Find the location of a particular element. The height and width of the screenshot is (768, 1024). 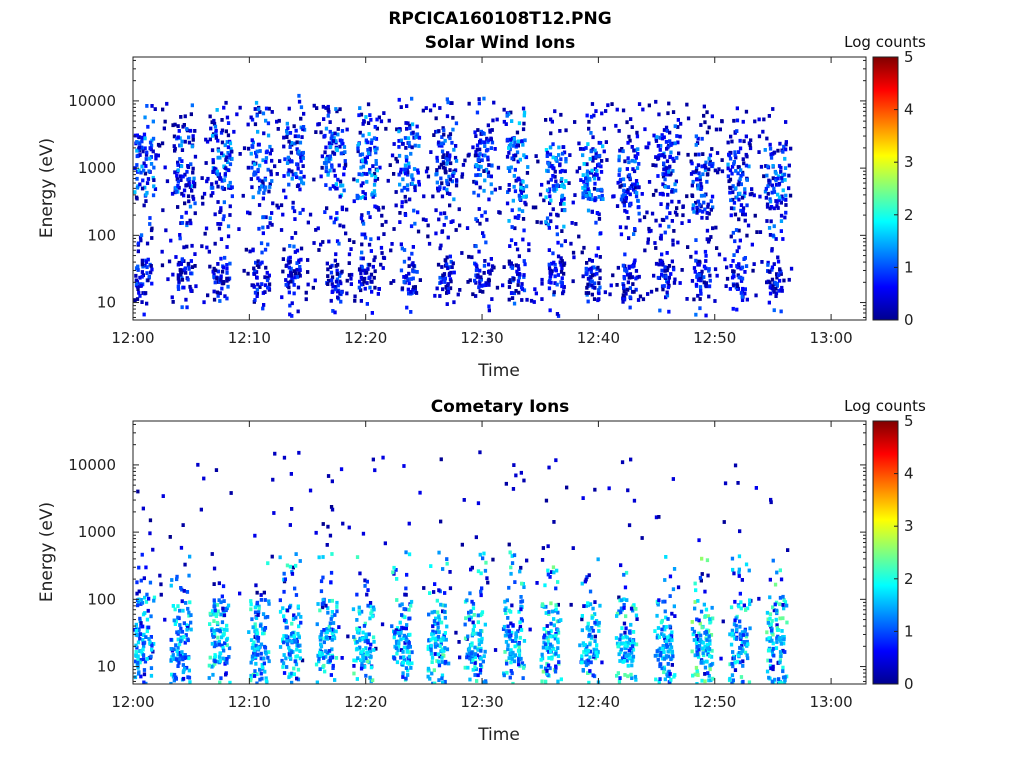

colorbar-tick-label: 3 is located at coordinates (909, 162).